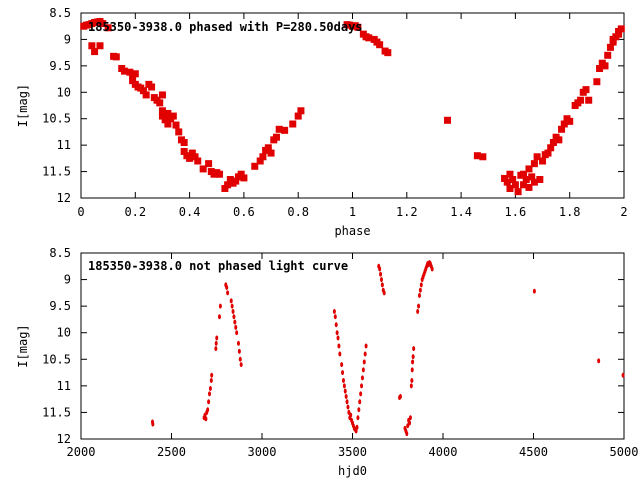 This screenshot has width=640, height=480. I want to click on x-tick-label: 4000, so click(443, 452).